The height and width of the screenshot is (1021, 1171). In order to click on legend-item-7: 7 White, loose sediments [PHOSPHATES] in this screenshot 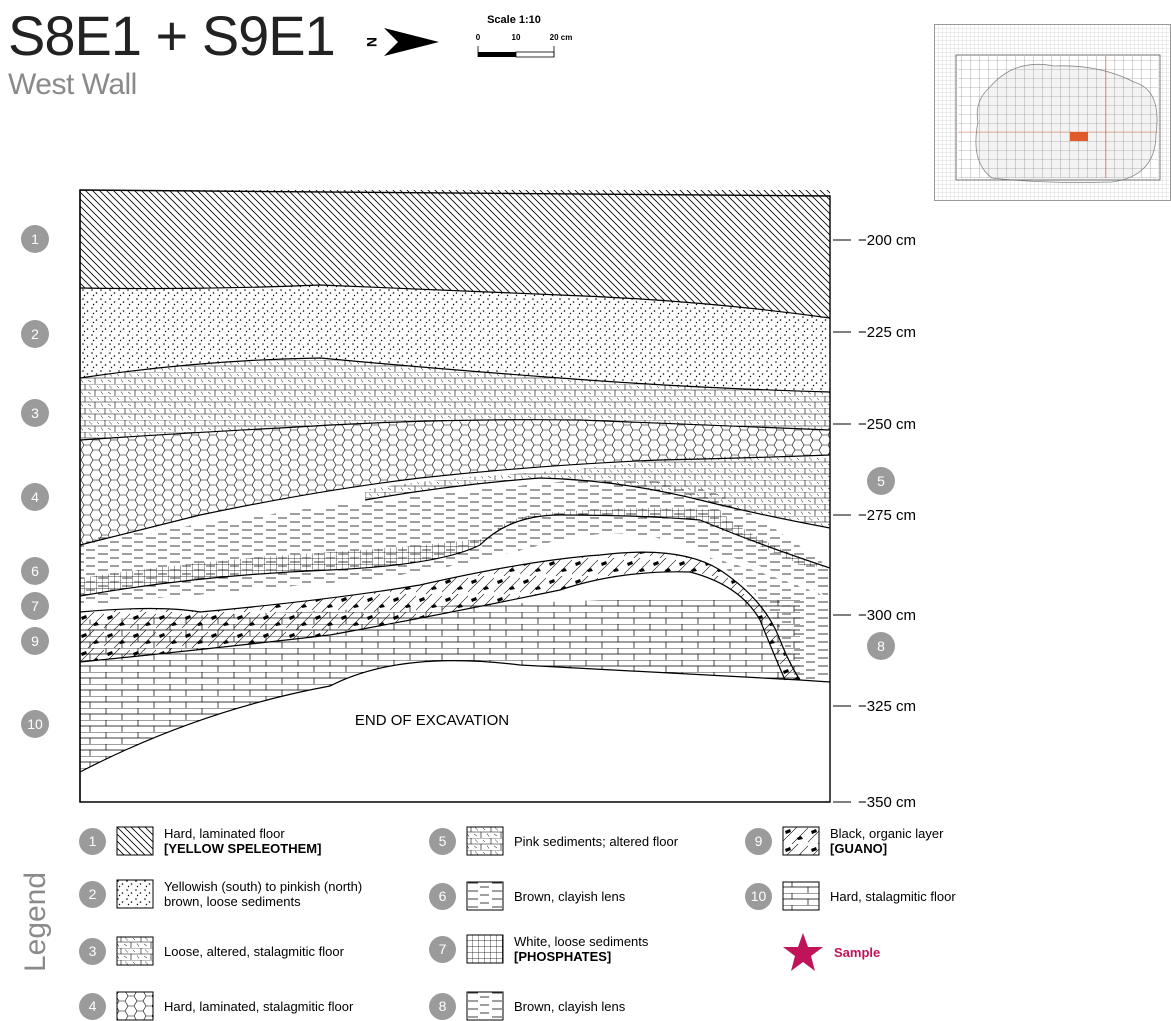, I will do `click(538, 949)`.